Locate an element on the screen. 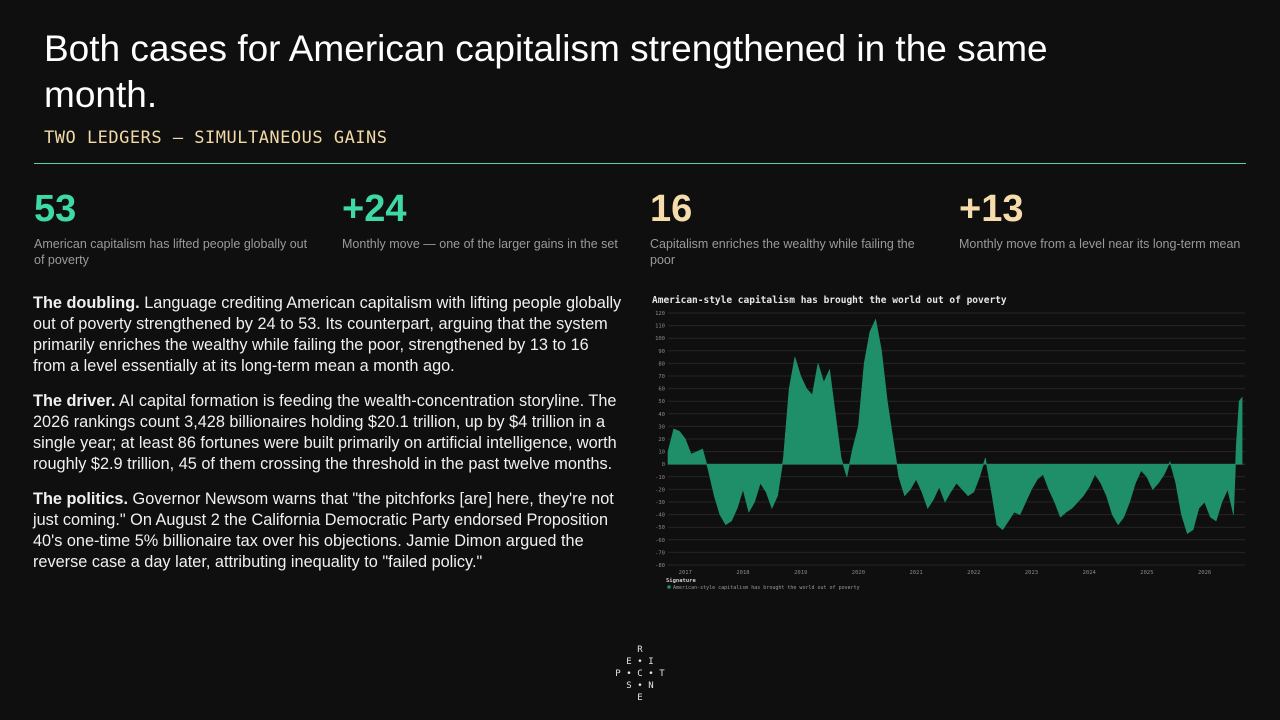 This screenshot has width=1280, height=720. x-tick-label: 2025 is located at coordinates (1146, 573).